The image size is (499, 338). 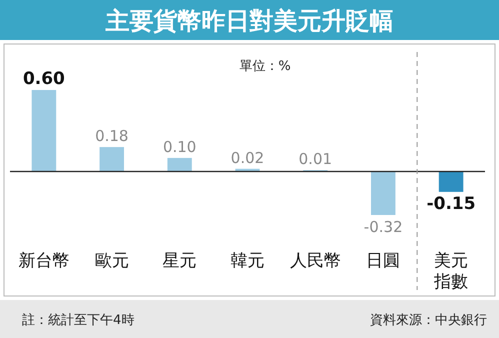 What do you see at coordinates (179, 261) in the screenshot?
I see `x-tick-label: 星元` at bounding box center [179, 261].